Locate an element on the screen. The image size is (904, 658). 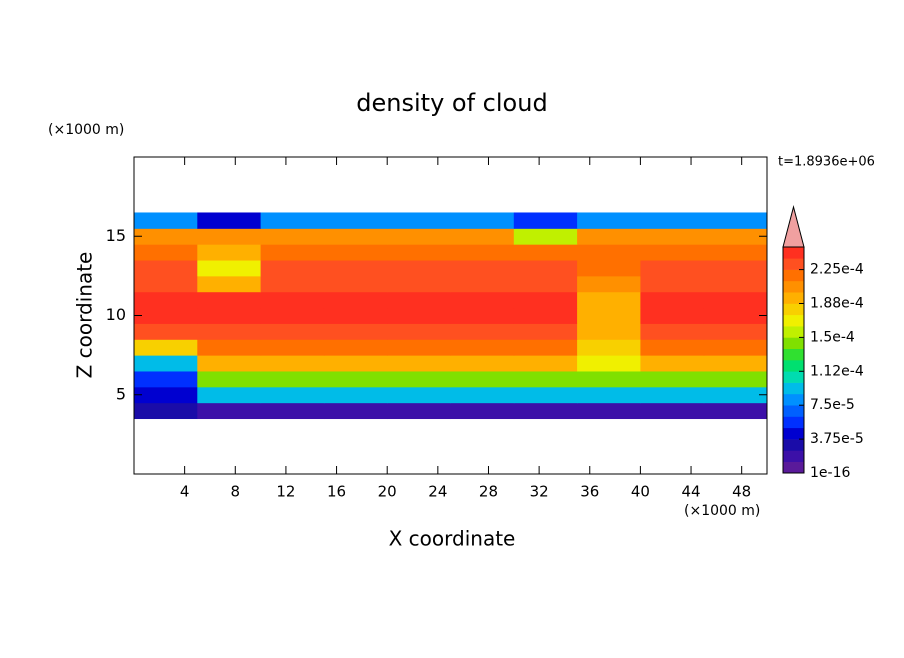
y-tick-label: 15 is located at coordinates (116, 235).